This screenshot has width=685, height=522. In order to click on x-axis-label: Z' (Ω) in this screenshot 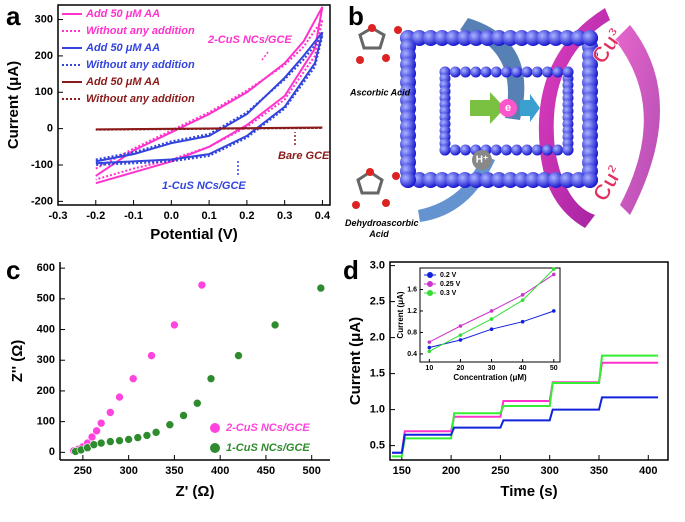, I will do `click(195, 491)`.